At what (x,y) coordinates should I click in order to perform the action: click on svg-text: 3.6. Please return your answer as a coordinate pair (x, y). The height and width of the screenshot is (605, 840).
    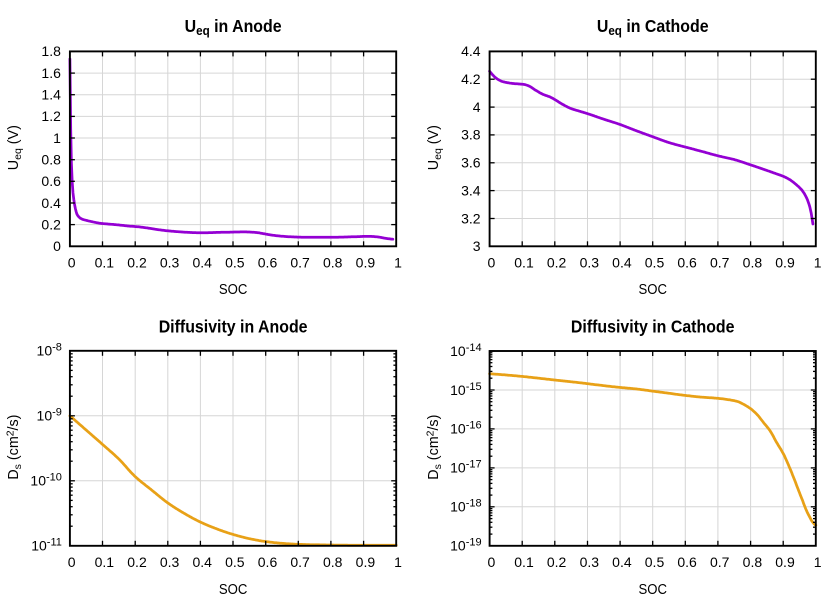
    Looking at the image, I should click on (471, 163).